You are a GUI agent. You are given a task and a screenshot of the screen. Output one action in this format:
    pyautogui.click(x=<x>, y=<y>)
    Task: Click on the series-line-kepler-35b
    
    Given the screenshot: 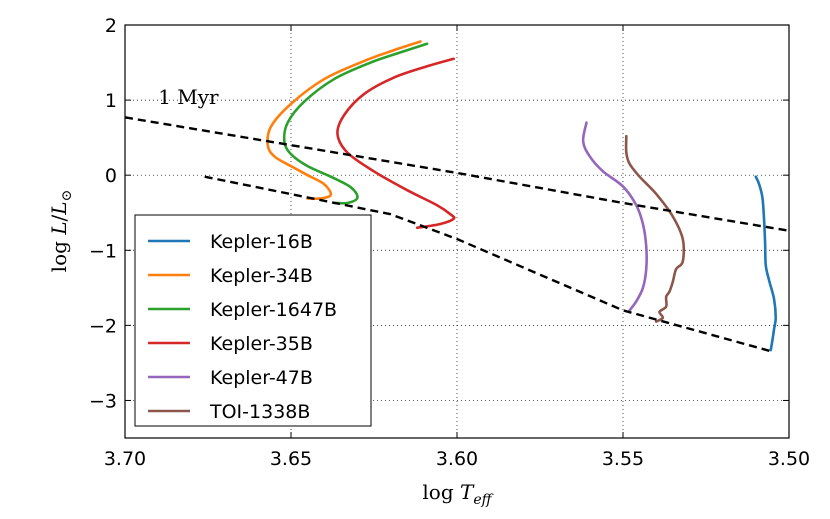 What is the action you would take?
    pyautogui.click(x=396, y=143)
    